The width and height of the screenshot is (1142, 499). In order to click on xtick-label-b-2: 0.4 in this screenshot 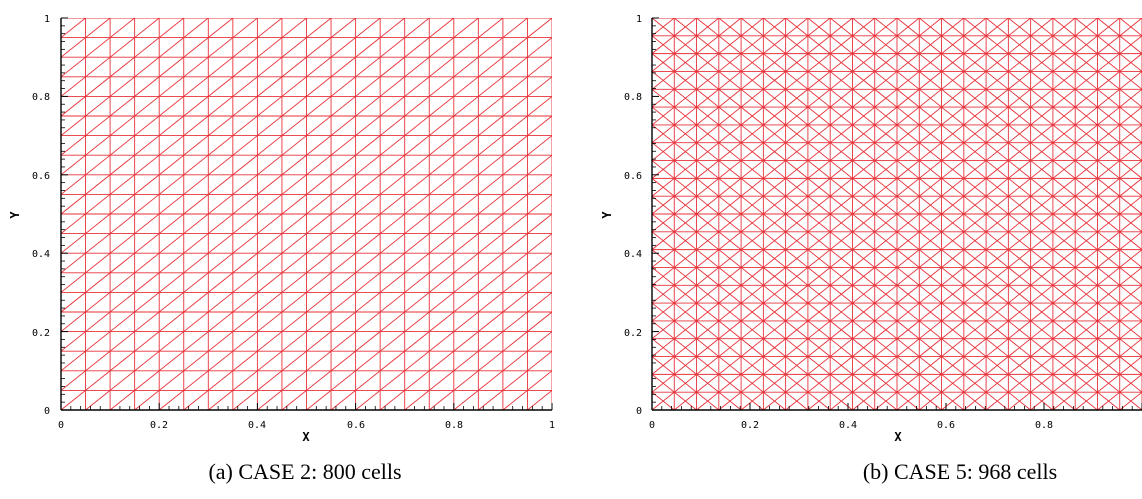, I will do `click(848, 425)`.